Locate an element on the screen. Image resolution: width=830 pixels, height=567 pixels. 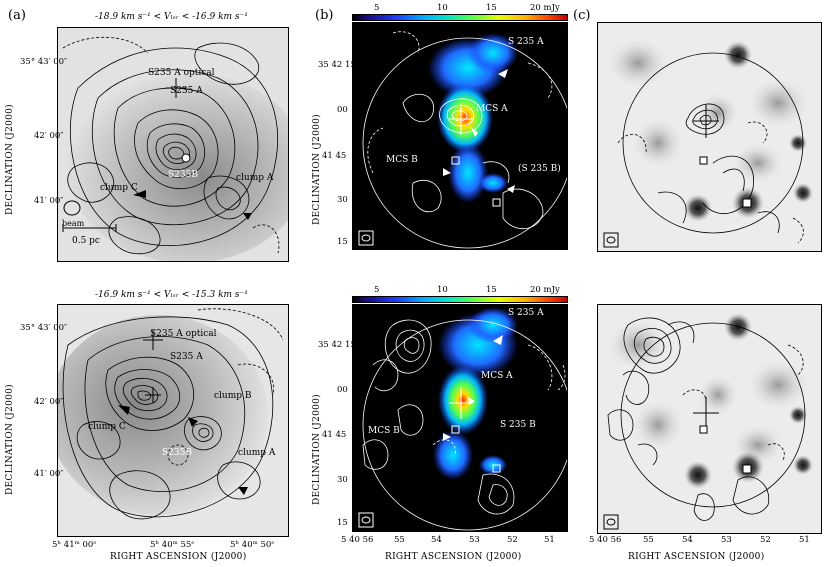
b-bottom-dec-tick-2: 00 is located at coordinates (342, 390).